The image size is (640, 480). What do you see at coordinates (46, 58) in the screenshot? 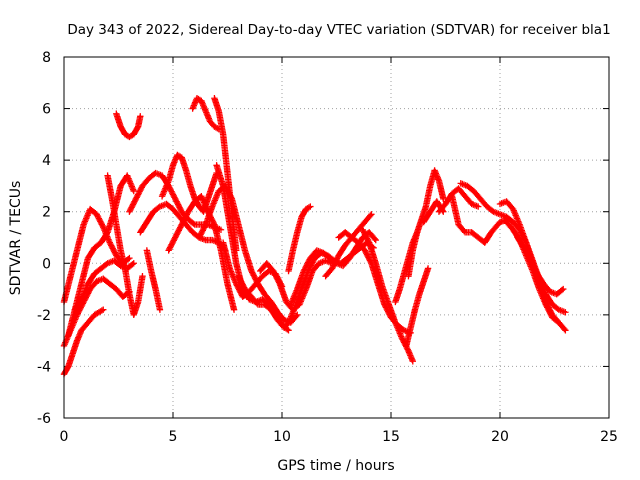
I see `y-tick-label: 8` at bounding box center [46, 58].